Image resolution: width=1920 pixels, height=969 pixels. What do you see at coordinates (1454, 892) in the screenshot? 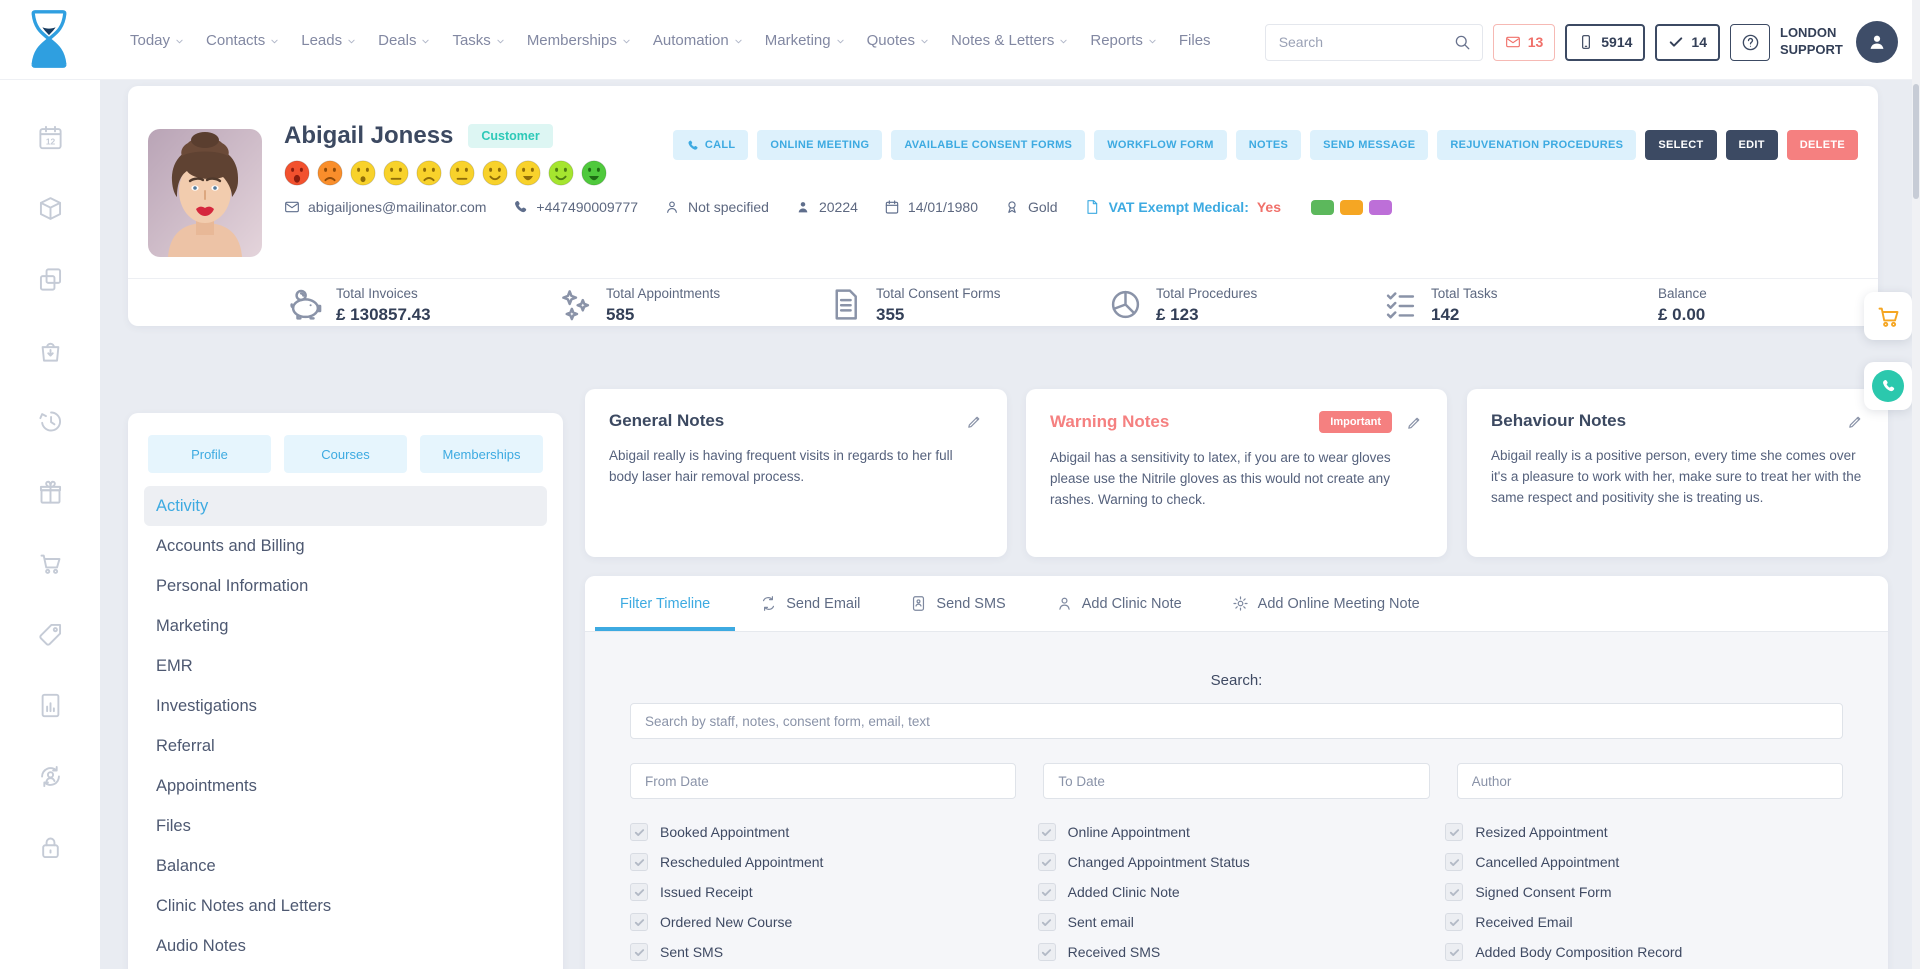
I see `checkbox-signed-consent-form-icon` at bounding box center [1454, 892].